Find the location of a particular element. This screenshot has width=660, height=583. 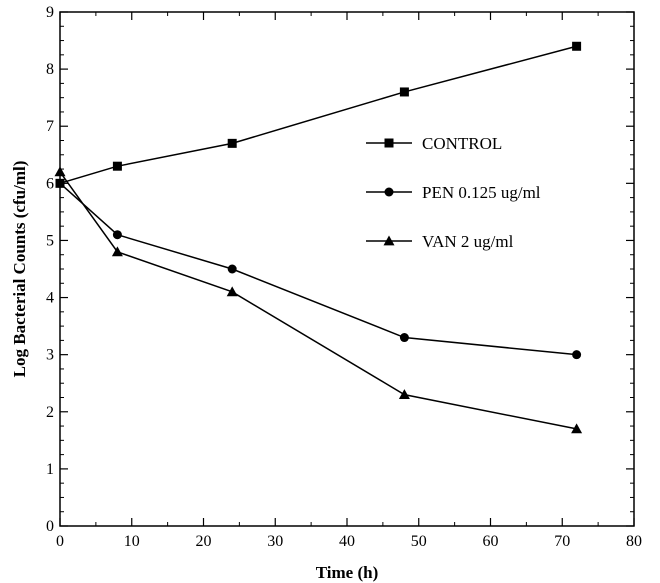

y-tick-label: 0 is located at coordinates (50, 526).